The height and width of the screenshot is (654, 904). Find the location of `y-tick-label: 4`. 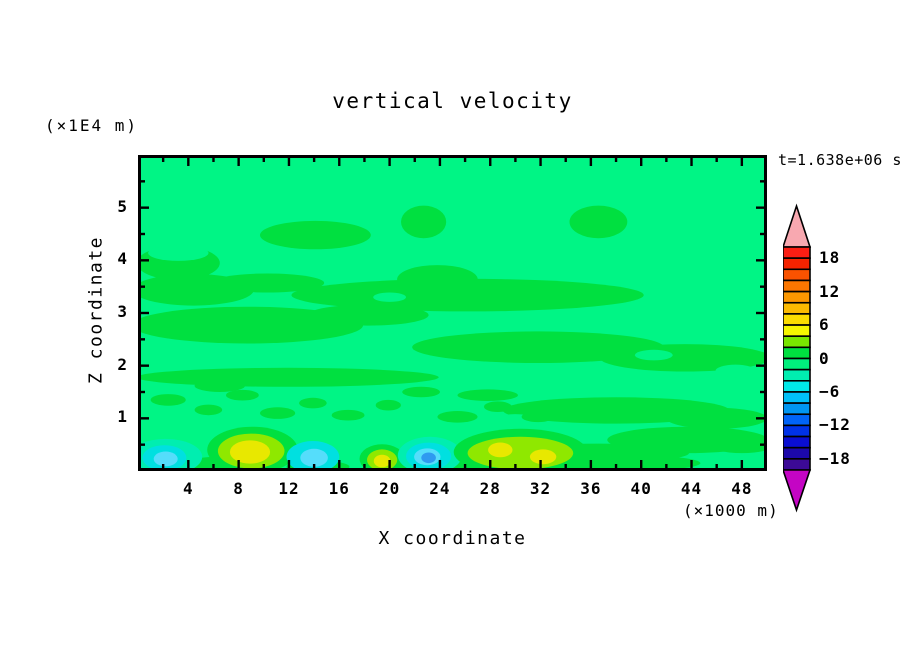

y-tick-label: 4 is located at coordinates (122, 259).